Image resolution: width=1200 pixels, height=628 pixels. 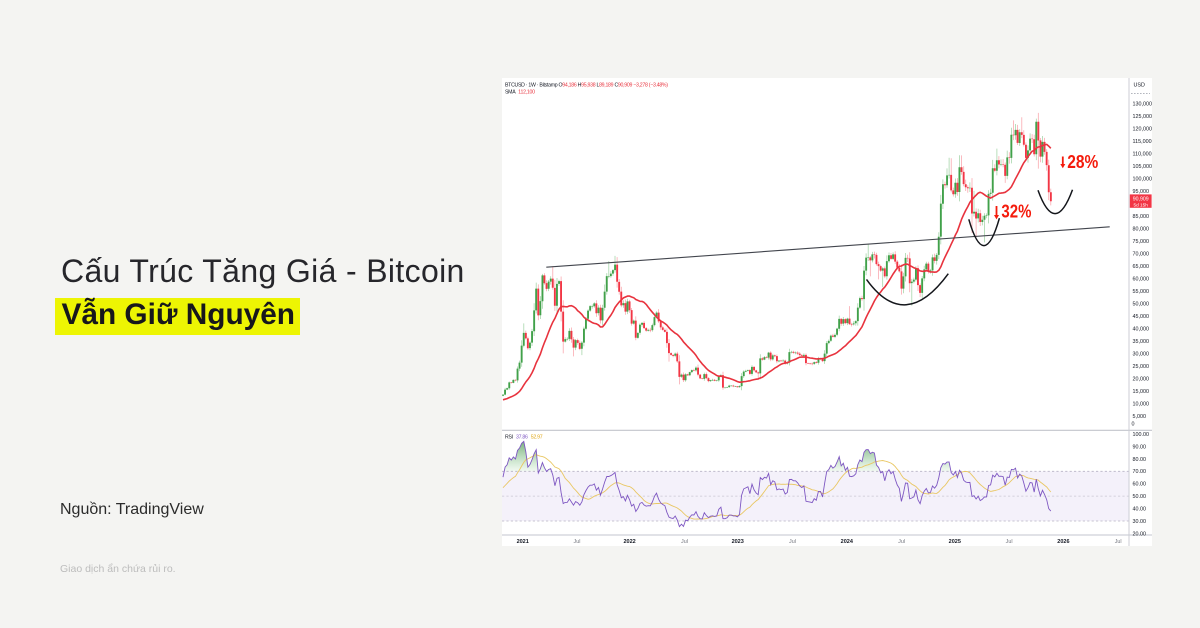 I want to click on svg-text: 115,000, so click(x=1142, y=142).